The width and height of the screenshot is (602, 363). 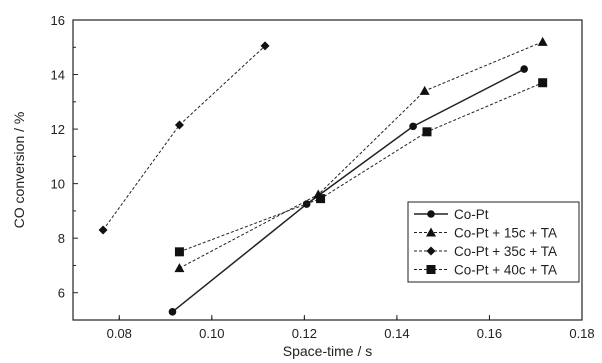 What do you see at coordinates (327, 351) in the screenshot?
I see `x-axis-title: Space-time / s` at bounding box center [327, 351].